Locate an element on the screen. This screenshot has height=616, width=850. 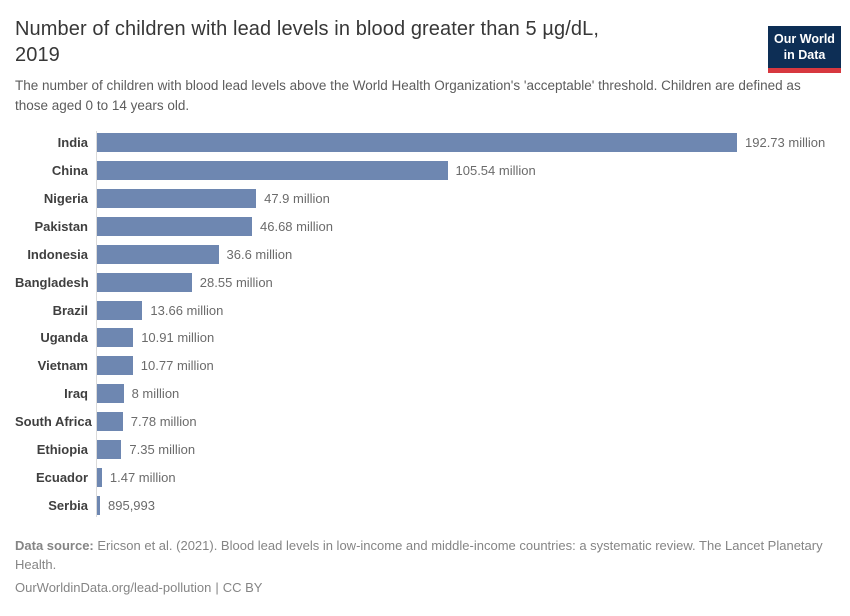
country-label: Indonesia is located at coordinates (57, 254).